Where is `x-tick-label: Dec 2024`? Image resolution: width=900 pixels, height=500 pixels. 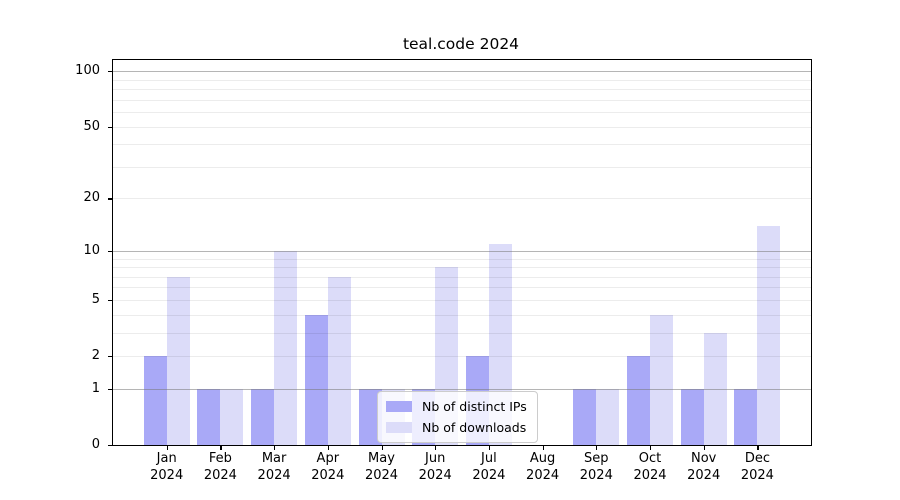
x-tick-label: Dec 2024 is located at coordinates (757, 467).